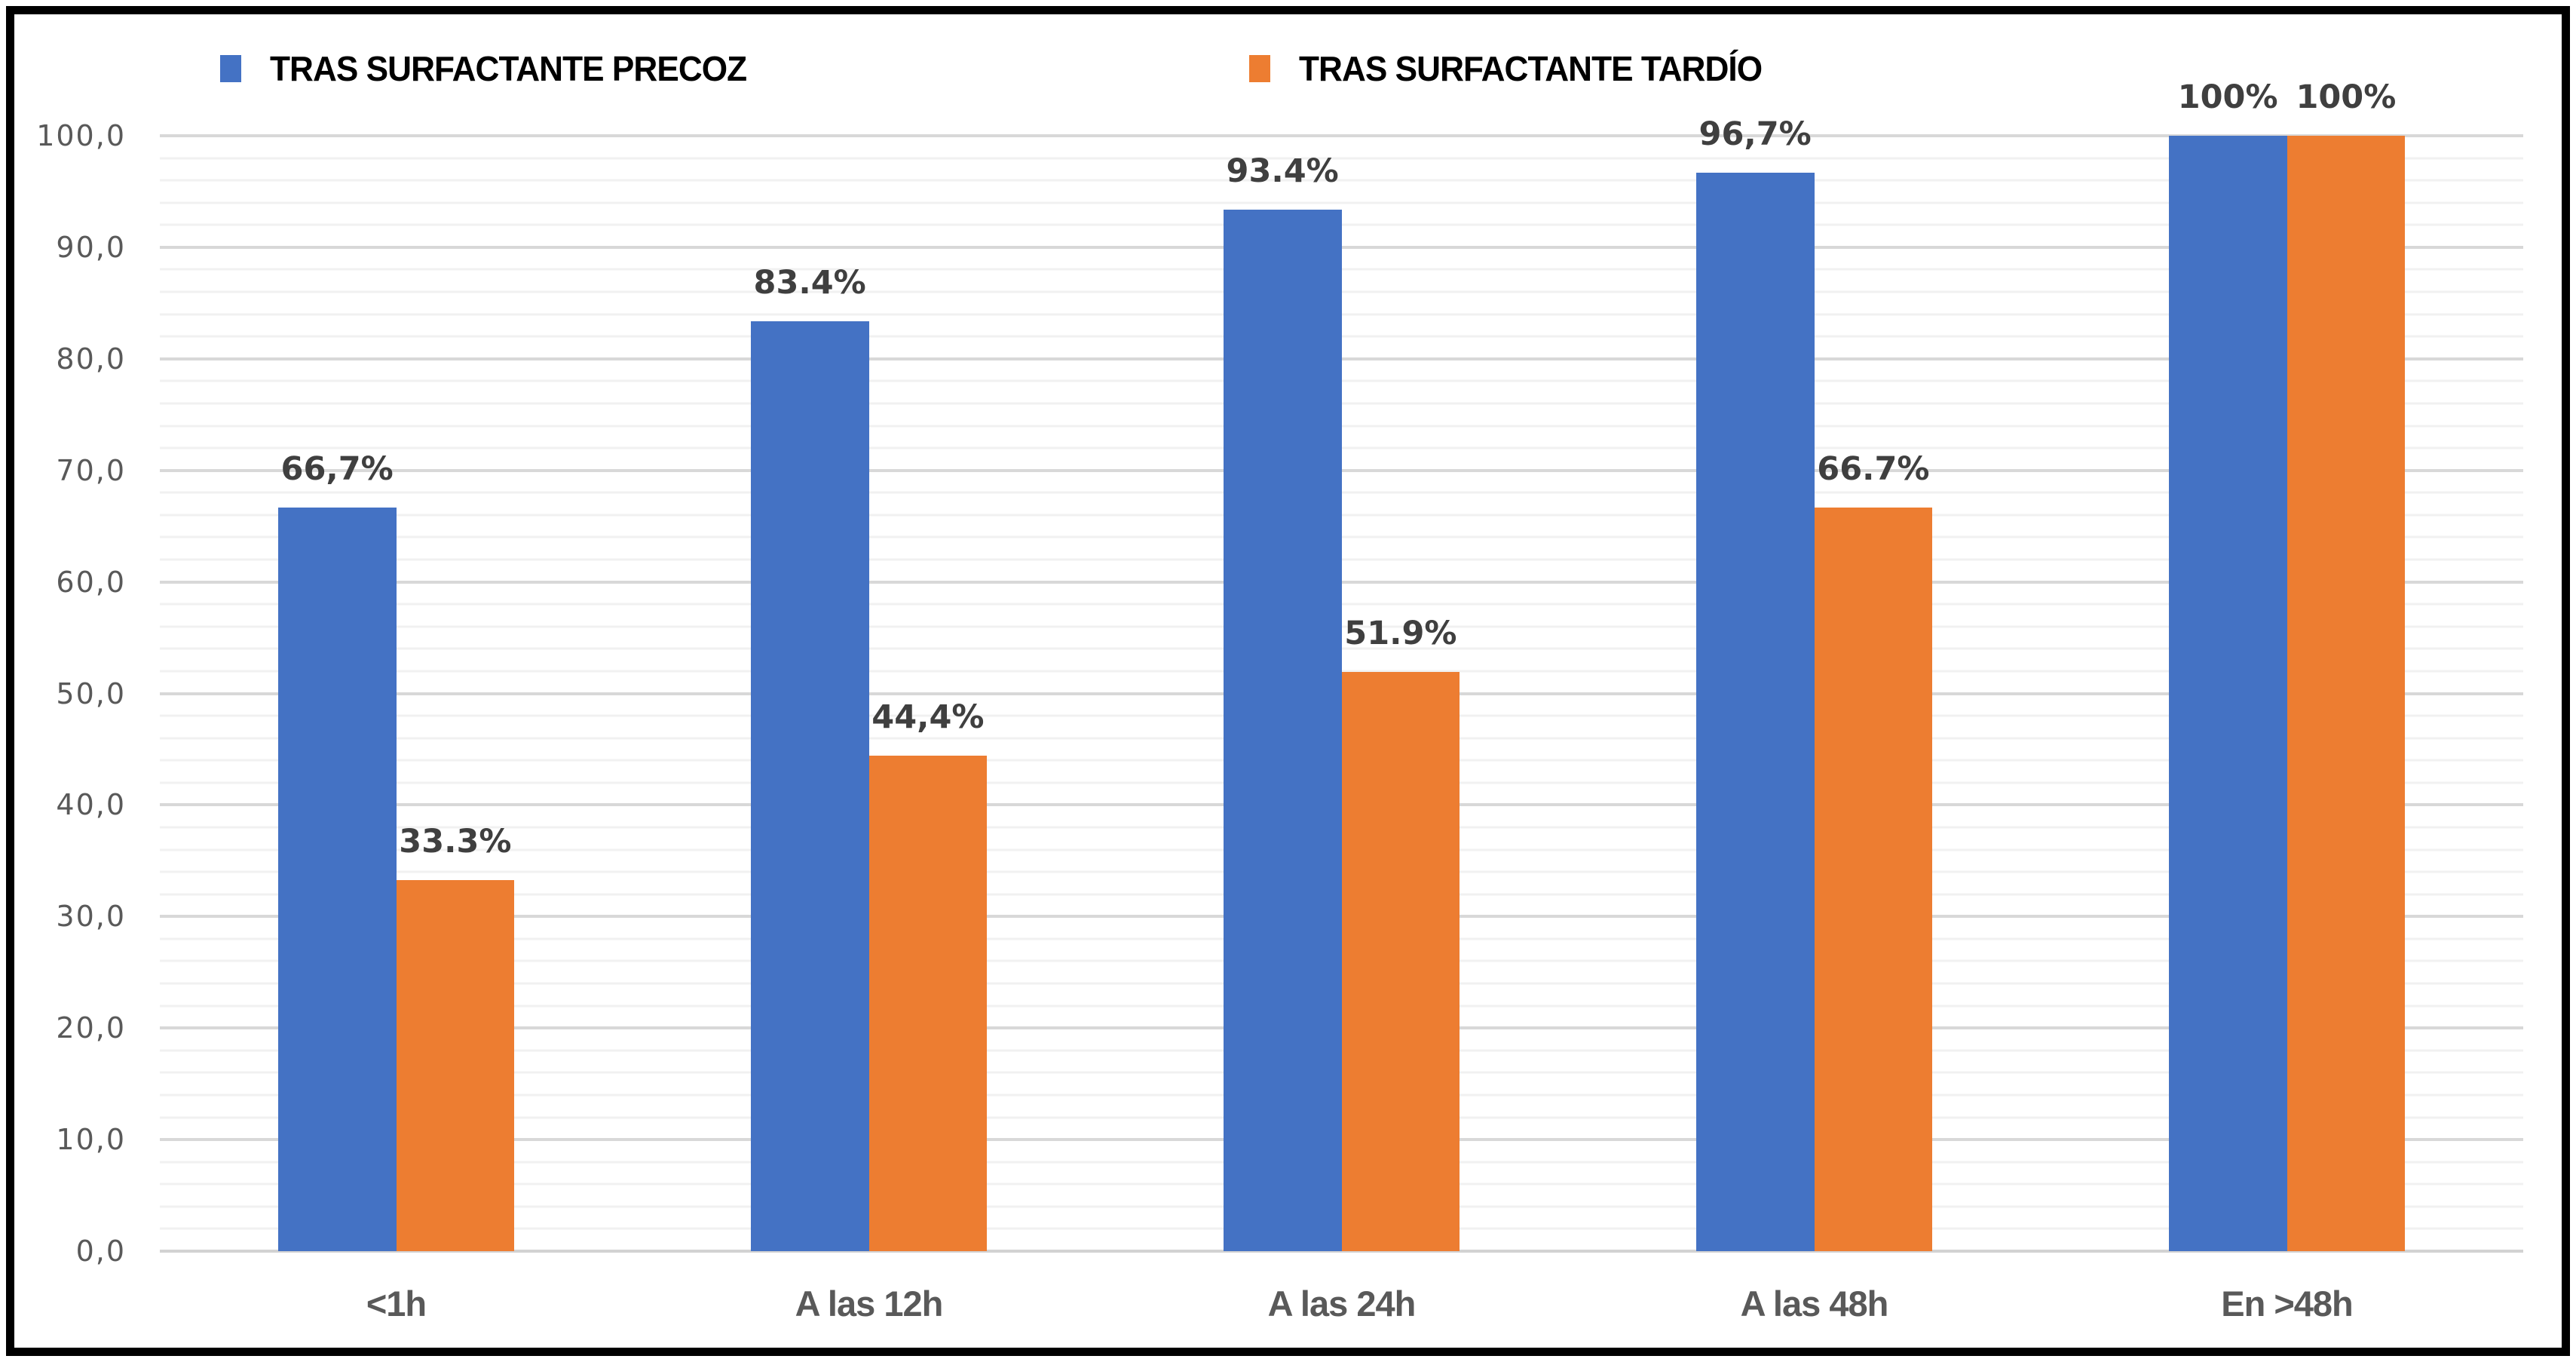 The height and width of the screenshot is (1362, 2576). Describe the element at coordinates (1531, 68) in the screenshot. I see `legend-label-tardio: TRAS SURFACTANTE TARDÍO` at that location.